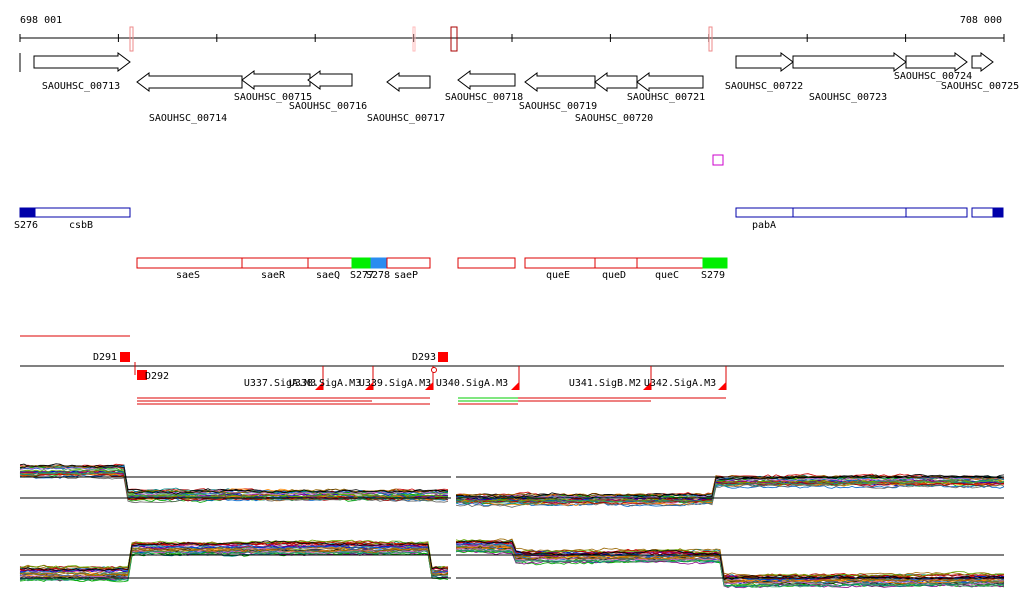  What do you see at coordinates (614, 275) in the screenshot?
I see `segment-label: queD` at bounding box center [614, 275].